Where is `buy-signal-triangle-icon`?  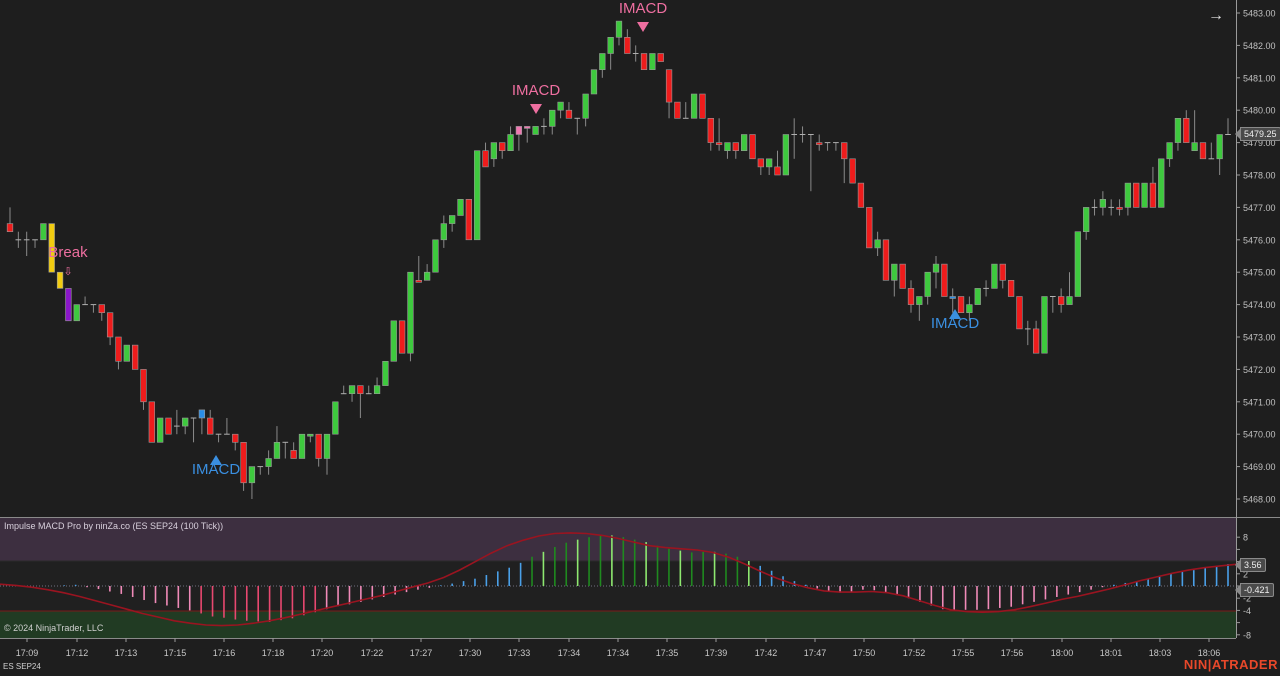 buy-signal-triangle-icon is located at coordinates (955, 314).